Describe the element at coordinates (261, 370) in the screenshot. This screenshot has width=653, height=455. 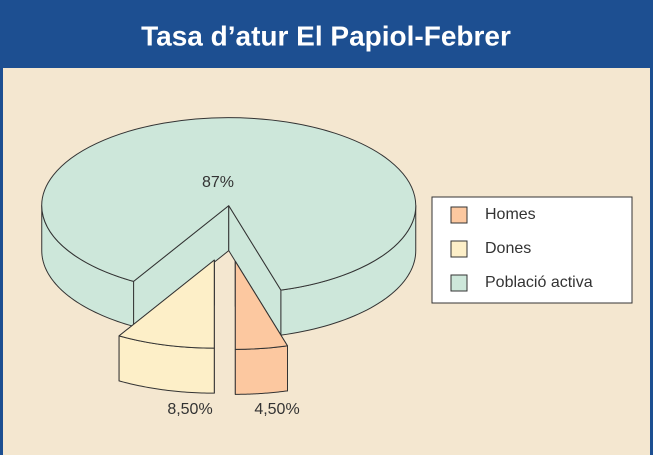
I see `slice-side` at that location.